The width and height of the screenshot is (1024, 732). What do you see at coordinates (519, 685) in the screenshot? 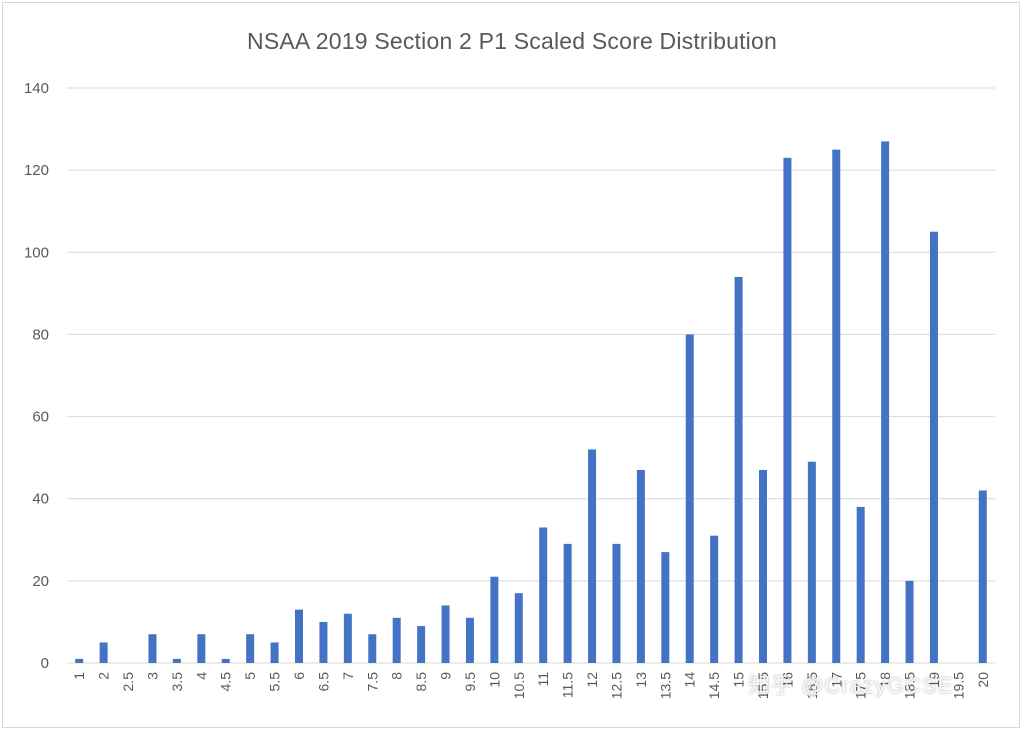
I see `x-tick-label: 10.5` at bounding box center [519, 685].